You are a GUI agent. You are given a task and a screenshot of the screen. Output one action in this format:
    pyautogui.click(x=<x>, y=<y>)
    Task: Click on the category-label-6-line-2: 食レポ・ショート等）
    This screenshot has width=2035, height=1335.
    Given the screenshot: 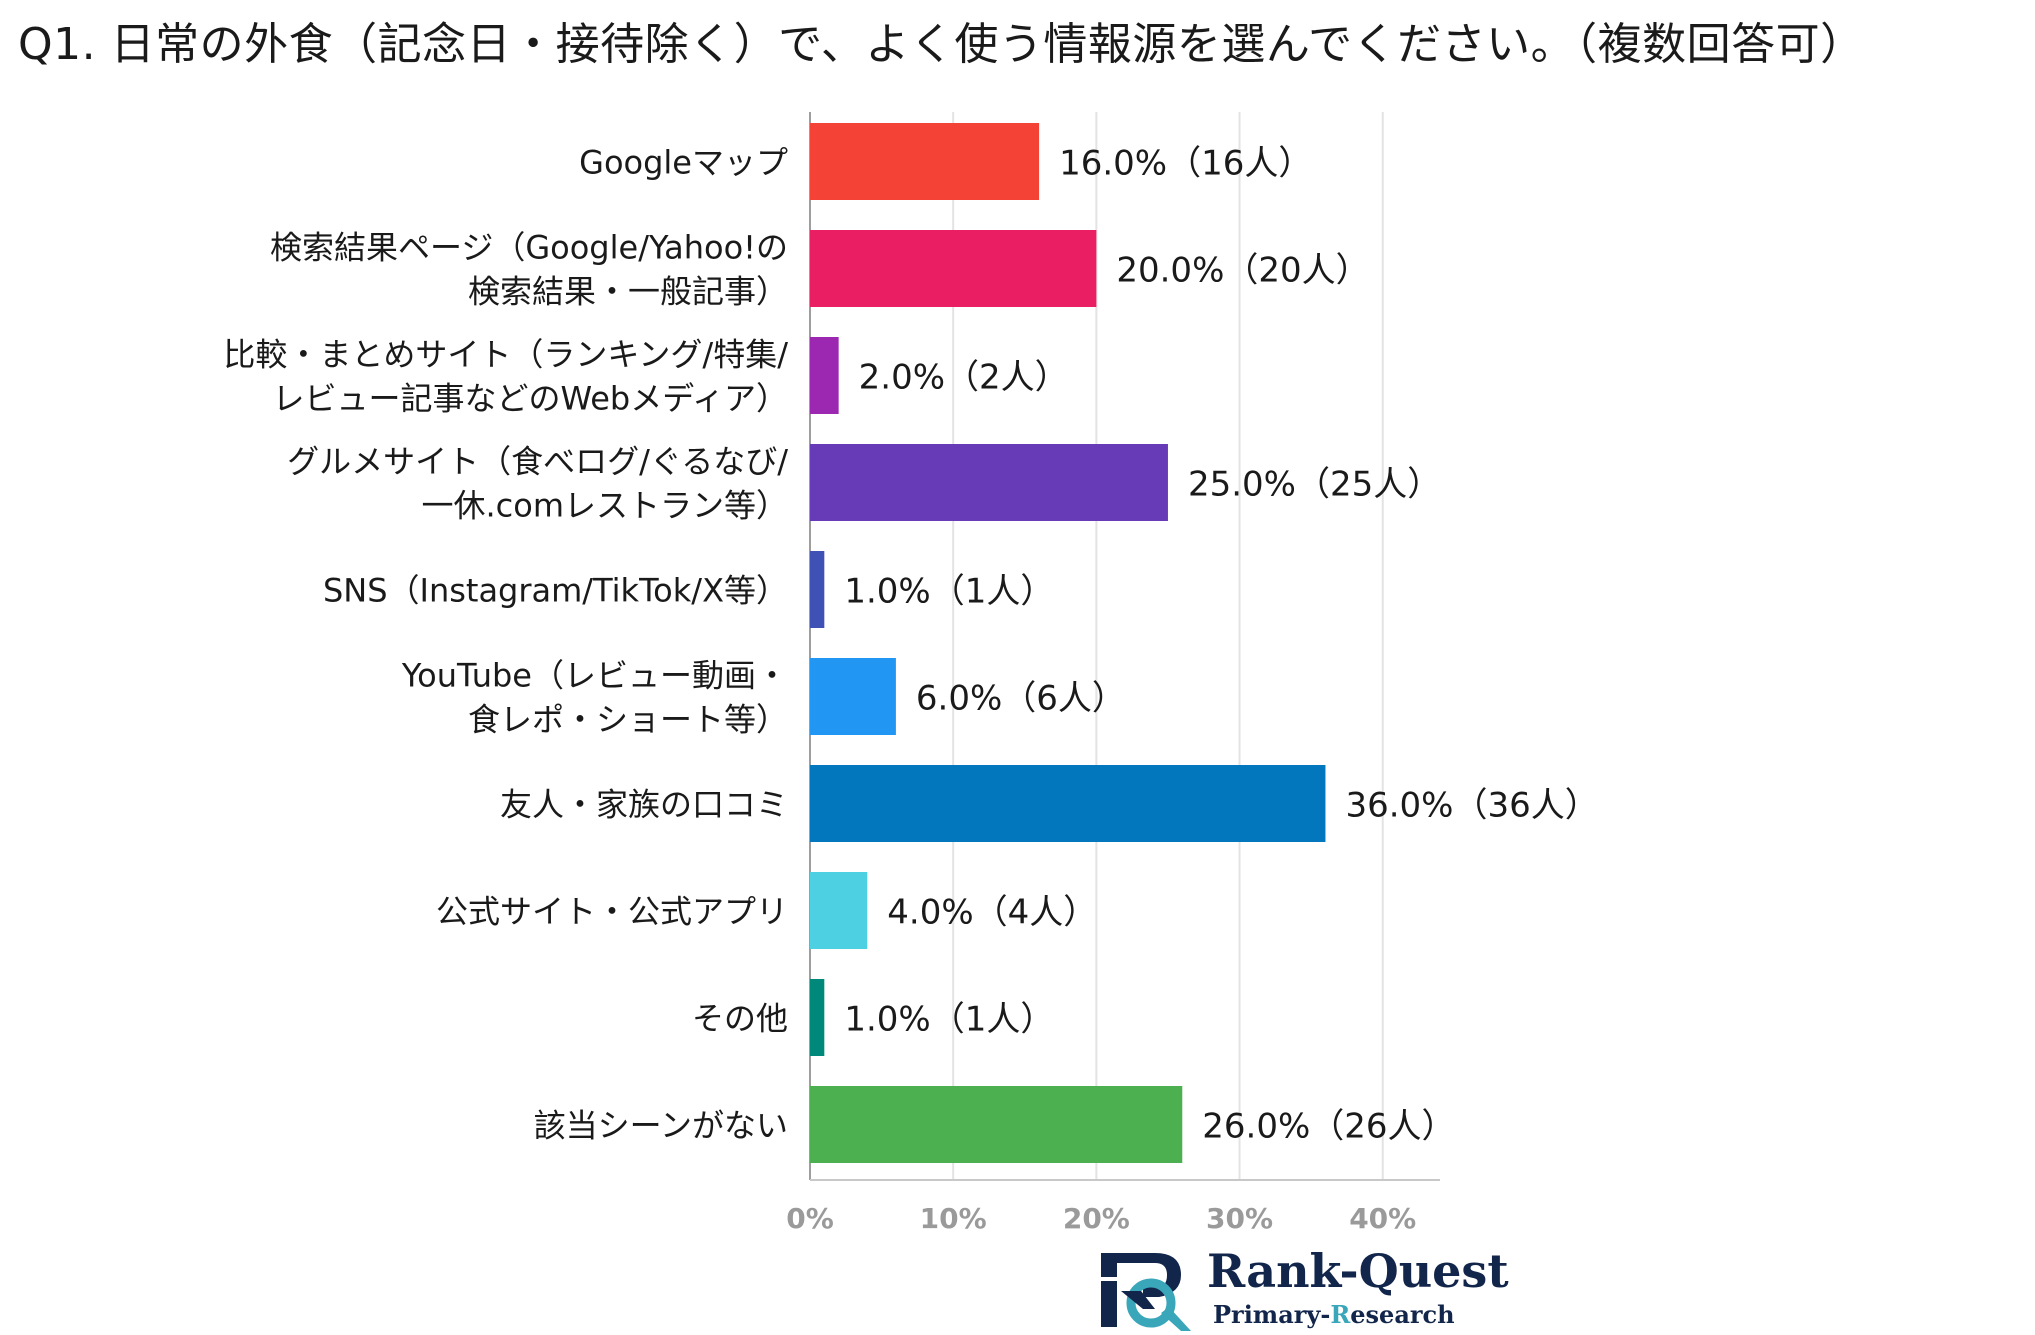 What is the action you would take?
    pyautogui.click(x=628, y=720)
    